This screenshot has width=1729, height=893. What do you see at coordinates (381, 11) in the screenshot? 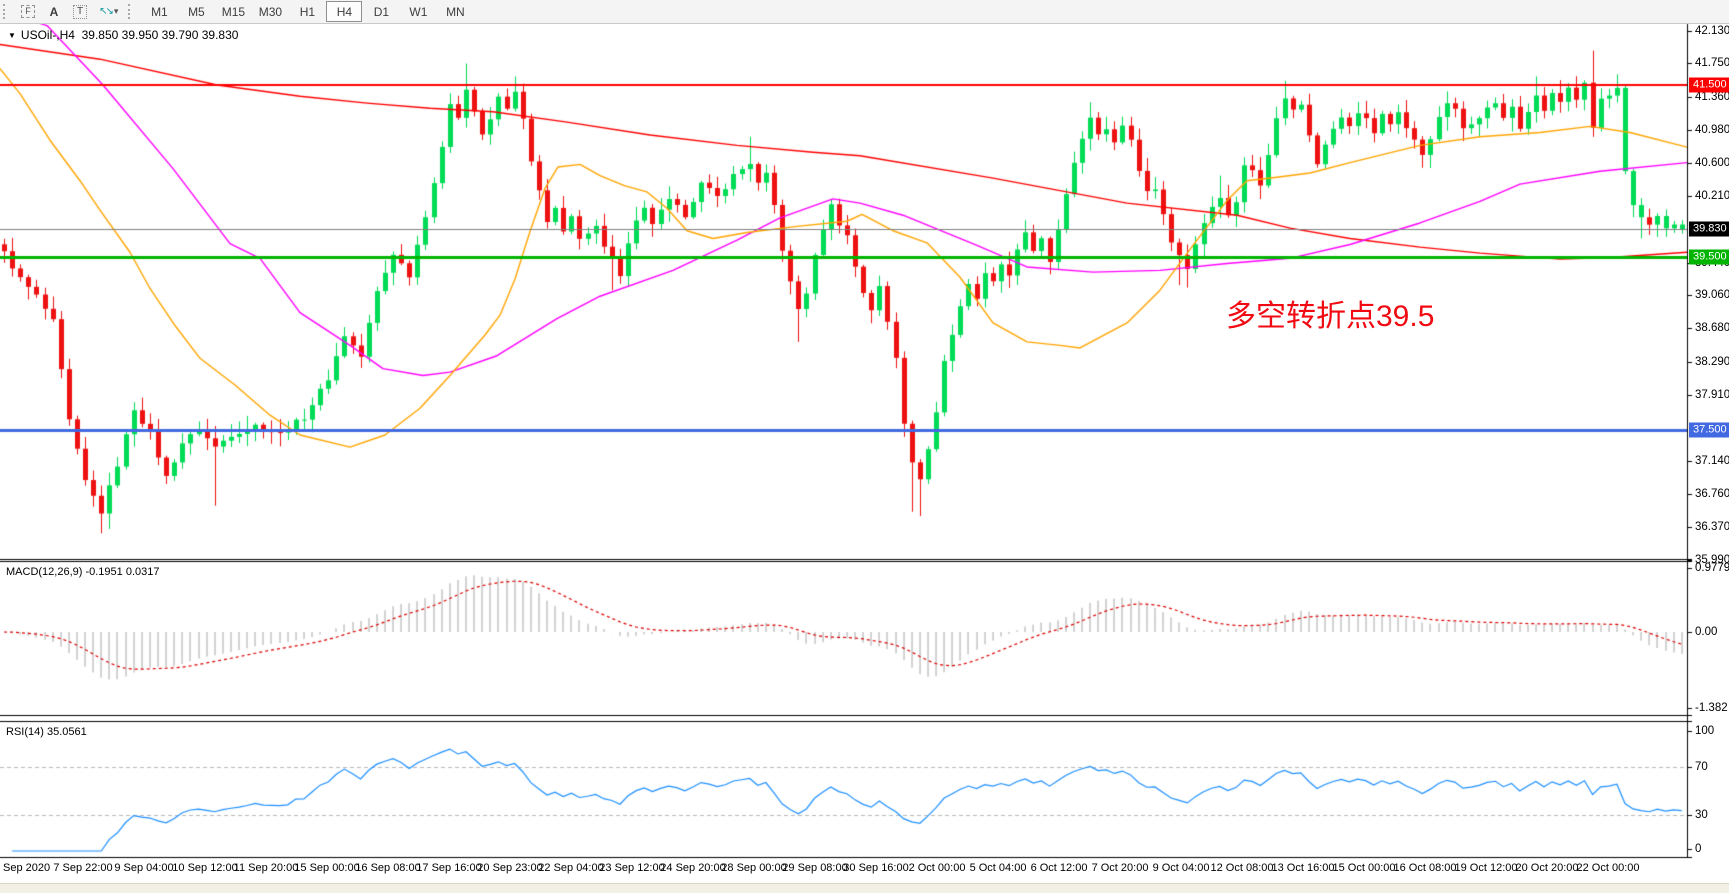
I see `timeframe-d1: D1` at bounding box center [381, 11].